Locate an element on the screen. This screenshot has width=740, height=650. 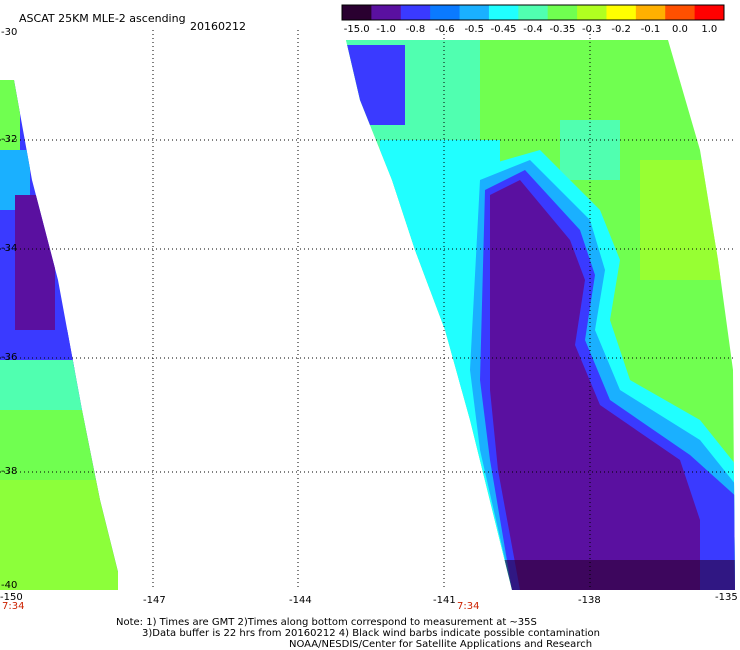
colorbar is located at coordinates (533, 12).